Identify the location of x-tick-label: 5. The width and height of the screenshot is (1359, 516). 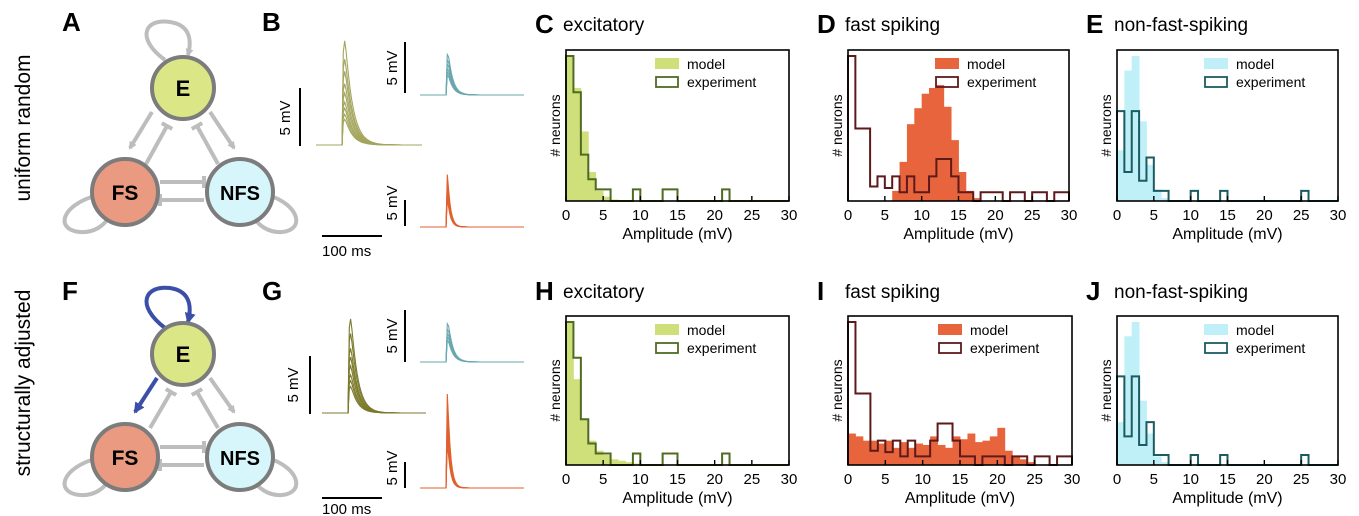
(885, 215).